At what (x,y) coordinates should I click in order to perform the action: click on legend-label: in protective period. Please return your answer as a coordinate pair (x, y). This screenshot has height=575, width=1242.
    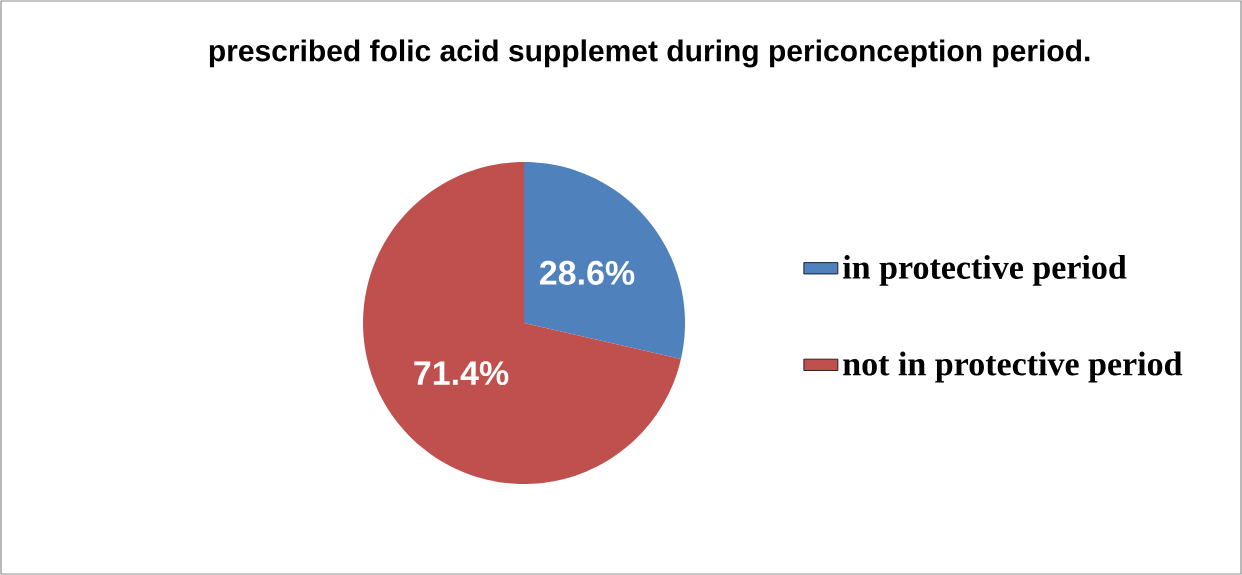
    Looking at the image, I should click on (985, 270).